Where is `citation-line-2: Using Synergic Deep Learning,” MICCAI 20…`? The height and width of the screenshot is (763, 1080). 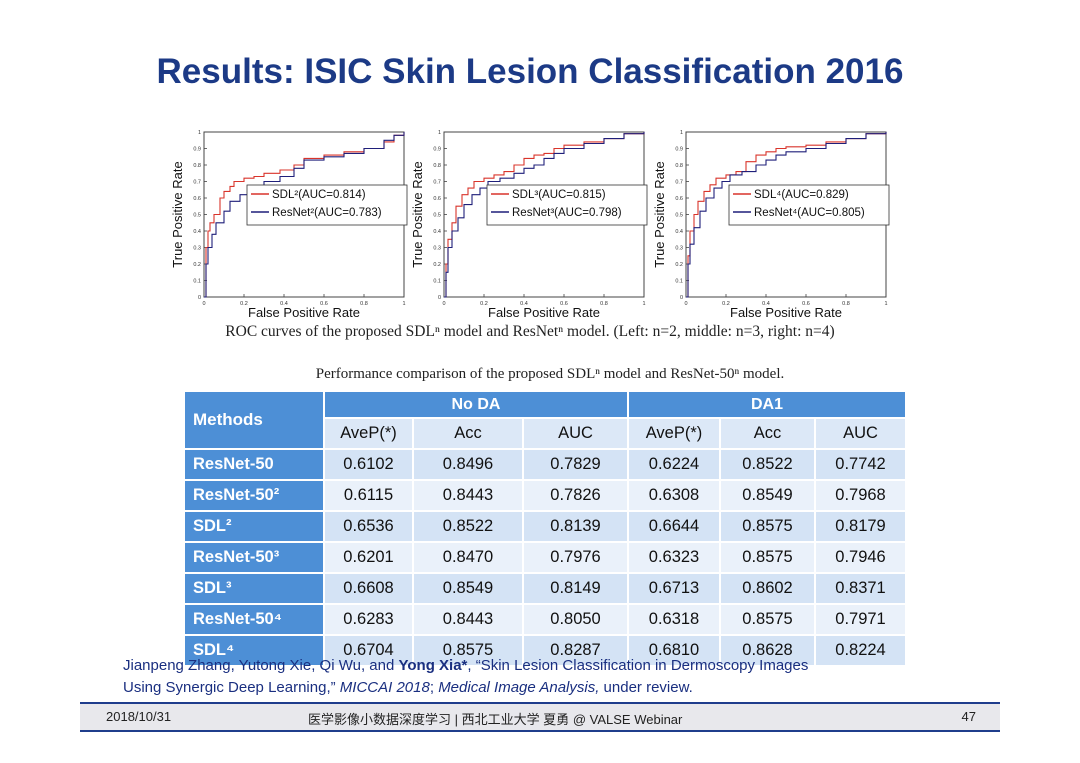
citation-line-2: Using Synergic Deep Learning,” MICCAI 20… is located at coordinates (465, 688).